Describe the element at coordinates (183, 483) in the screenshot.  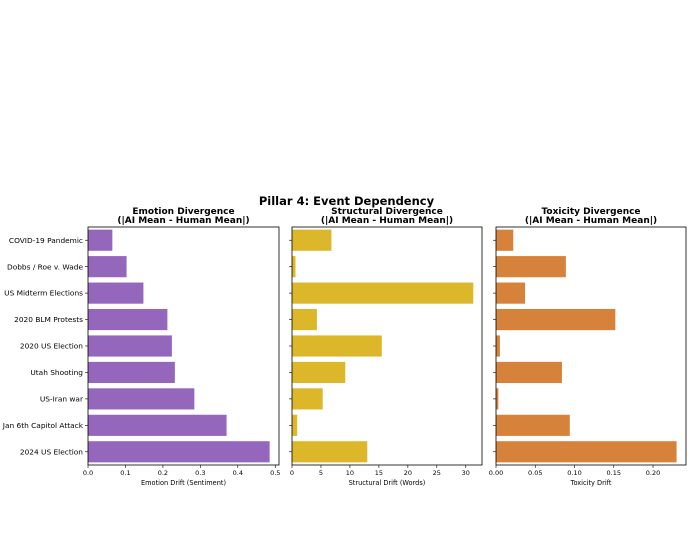
I see `x-axis-label: Emotion Drift (Sentiment)` at that location.